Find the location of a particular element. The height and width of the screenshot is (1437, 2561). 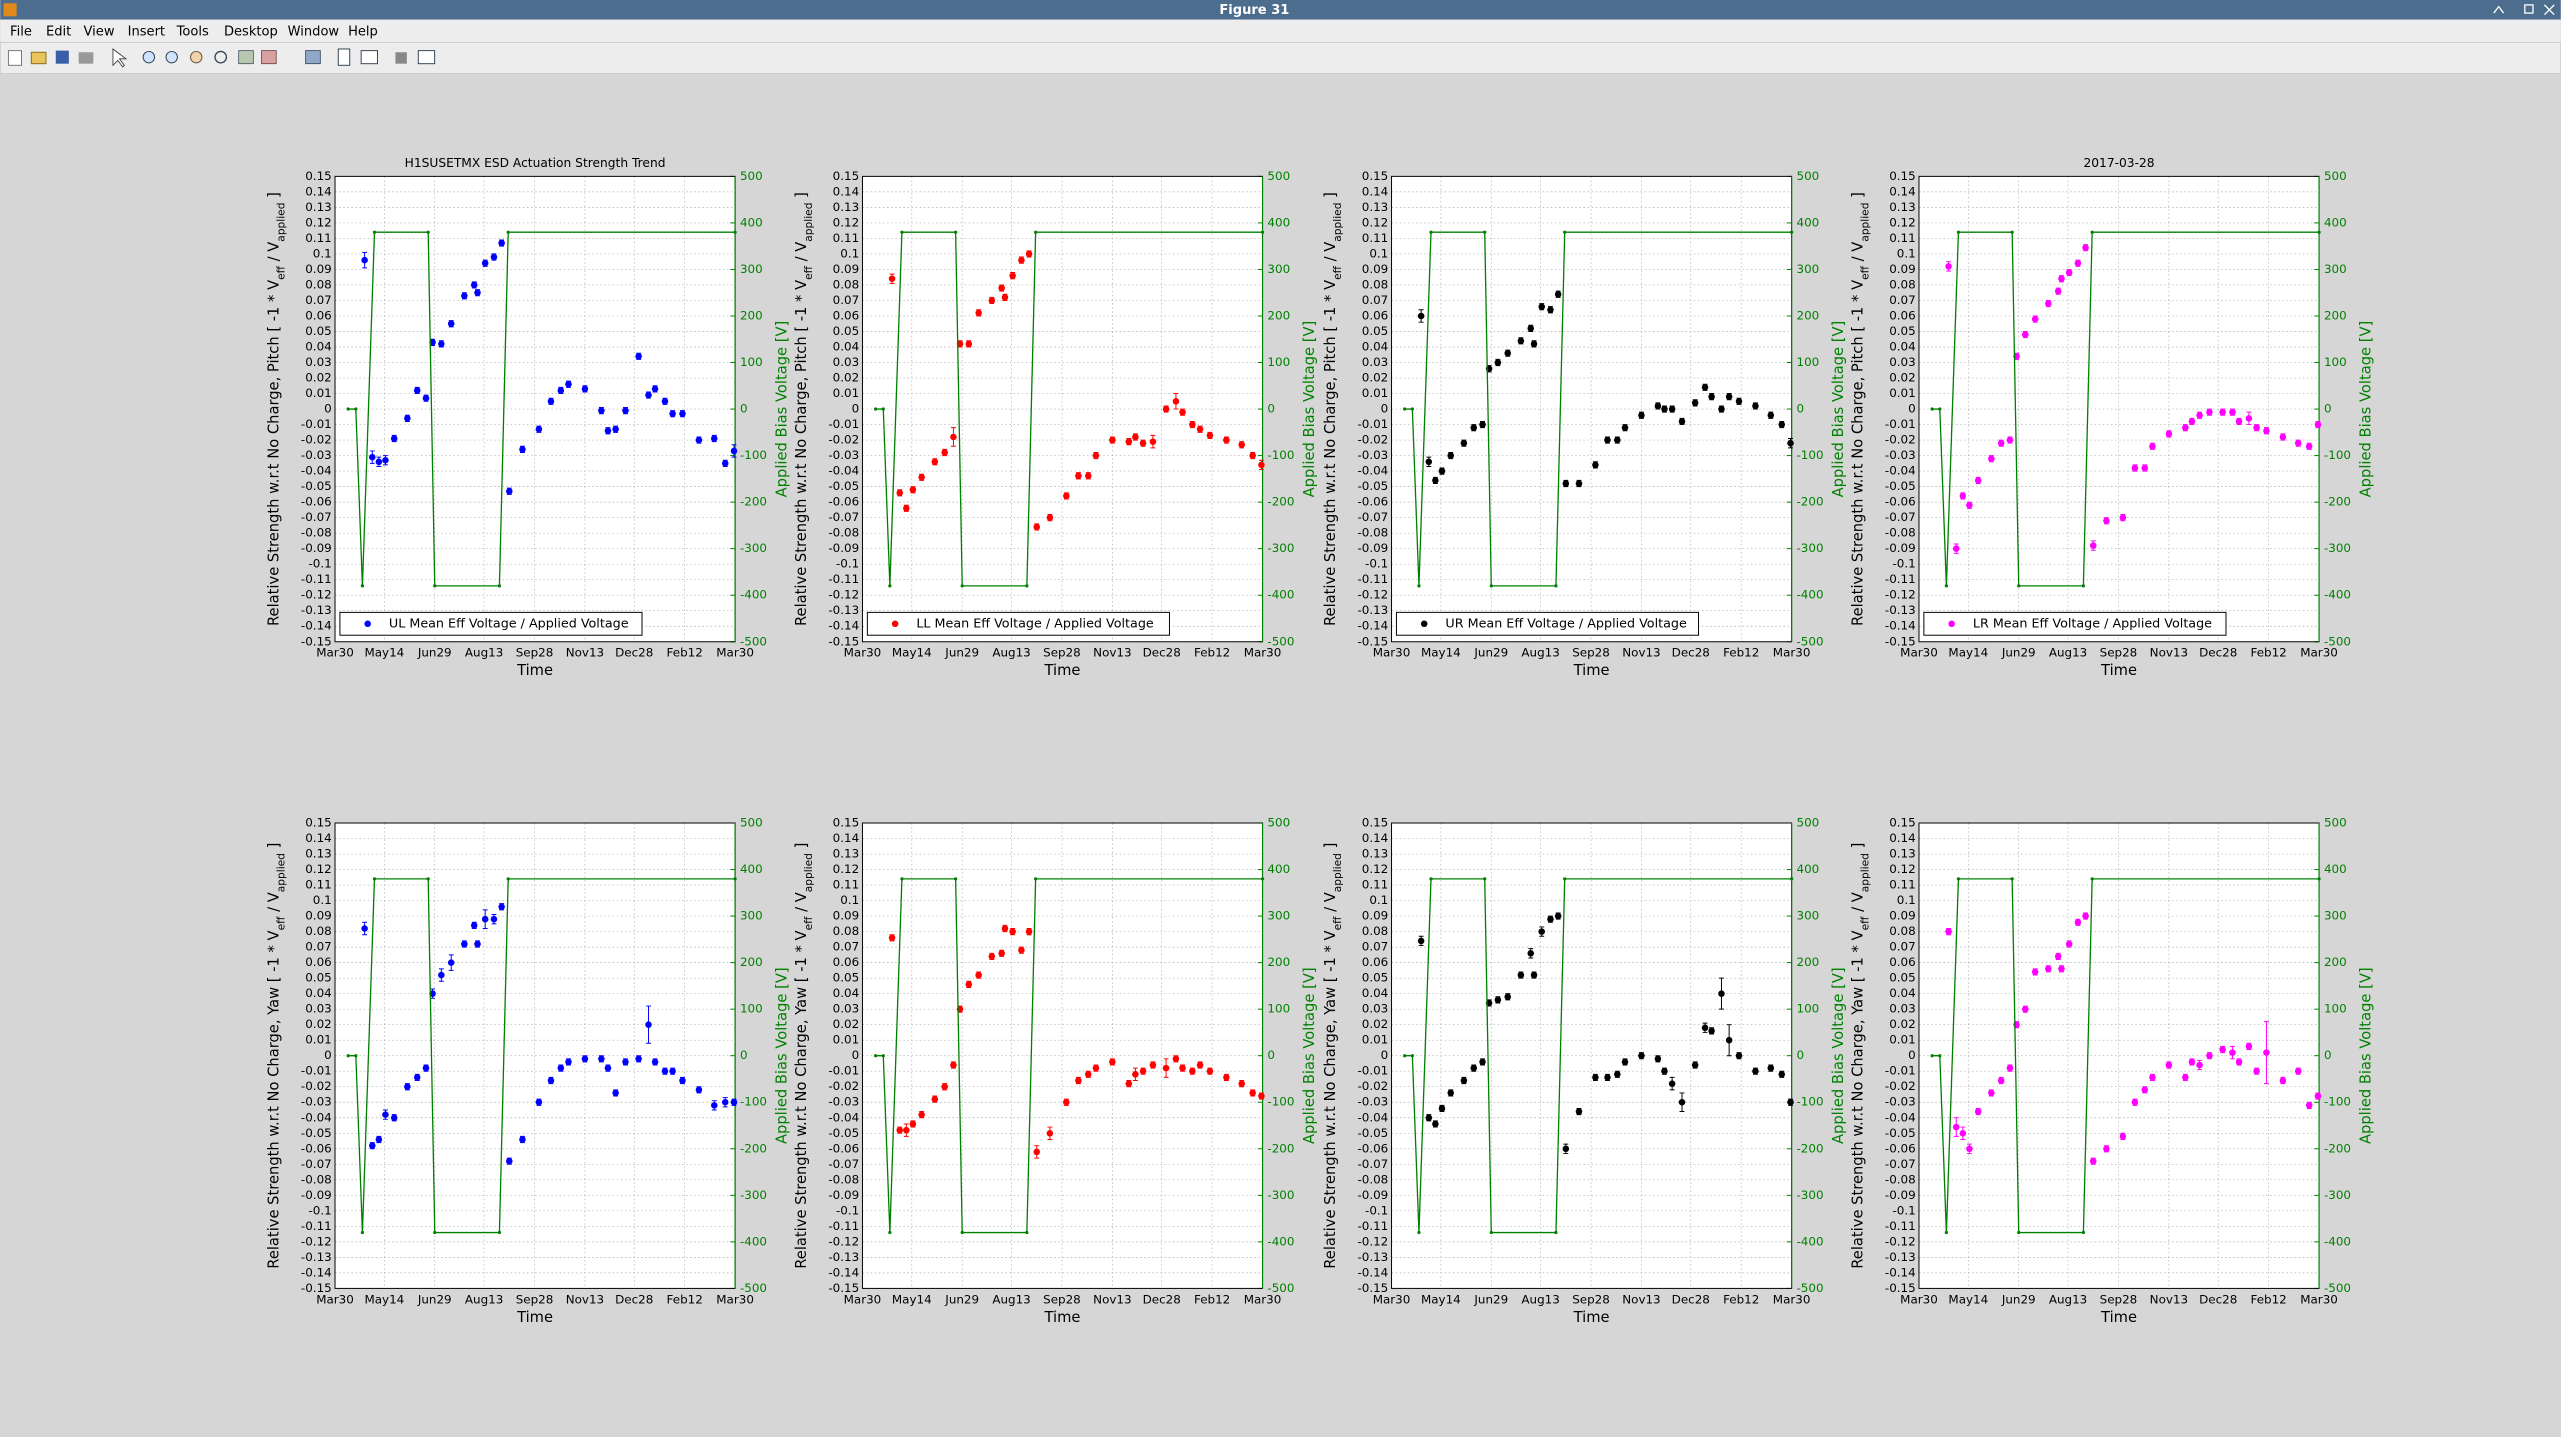

colorbar-button is located at coordinates (344, 57).